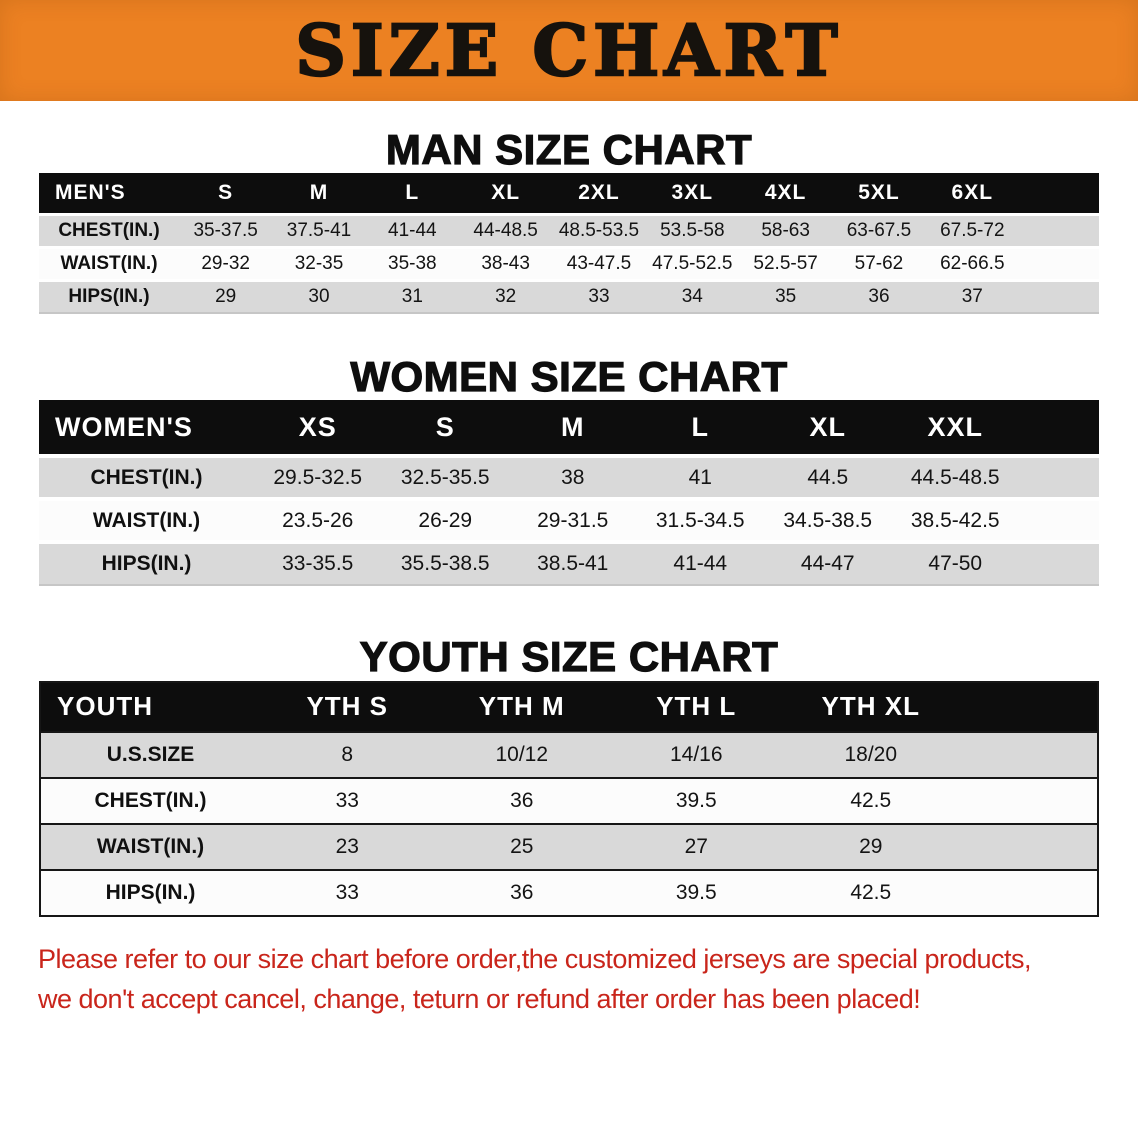  I want to click on size-column-header: YTH S, so click(347, 706).